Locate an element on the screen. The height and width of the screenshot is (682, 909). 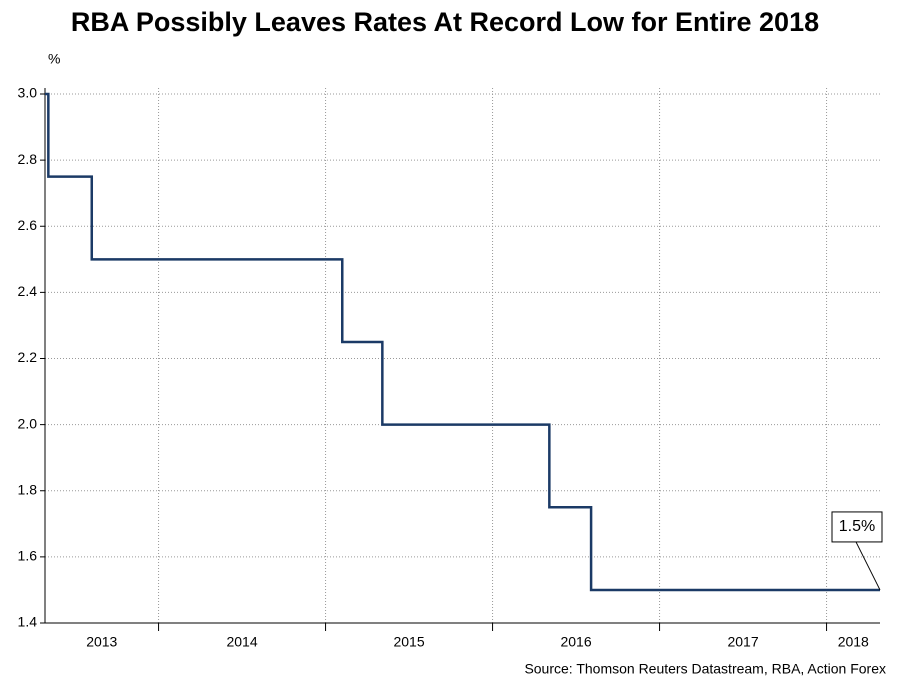
x-tick-label: 2015 is located at coordinates (408, 642).